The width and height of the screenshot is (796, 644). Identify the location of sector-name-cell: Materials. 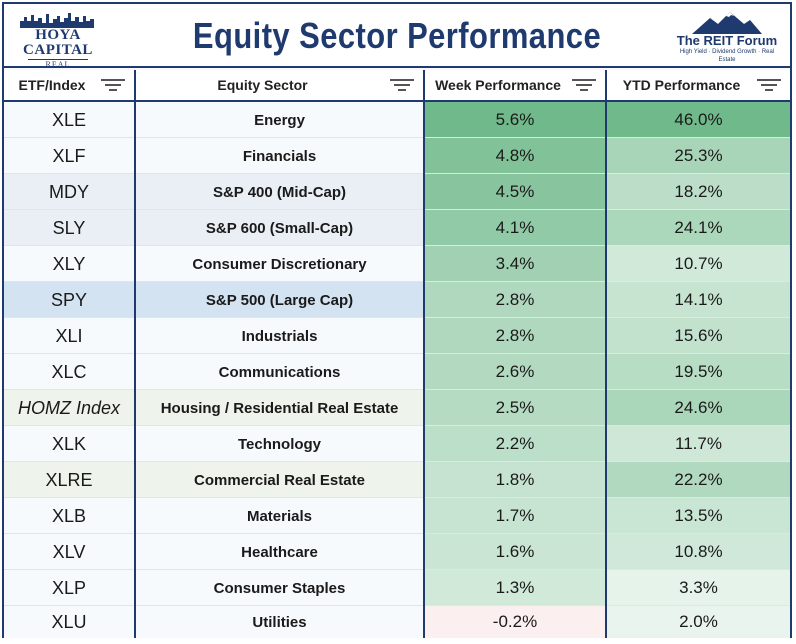
(279, 516).